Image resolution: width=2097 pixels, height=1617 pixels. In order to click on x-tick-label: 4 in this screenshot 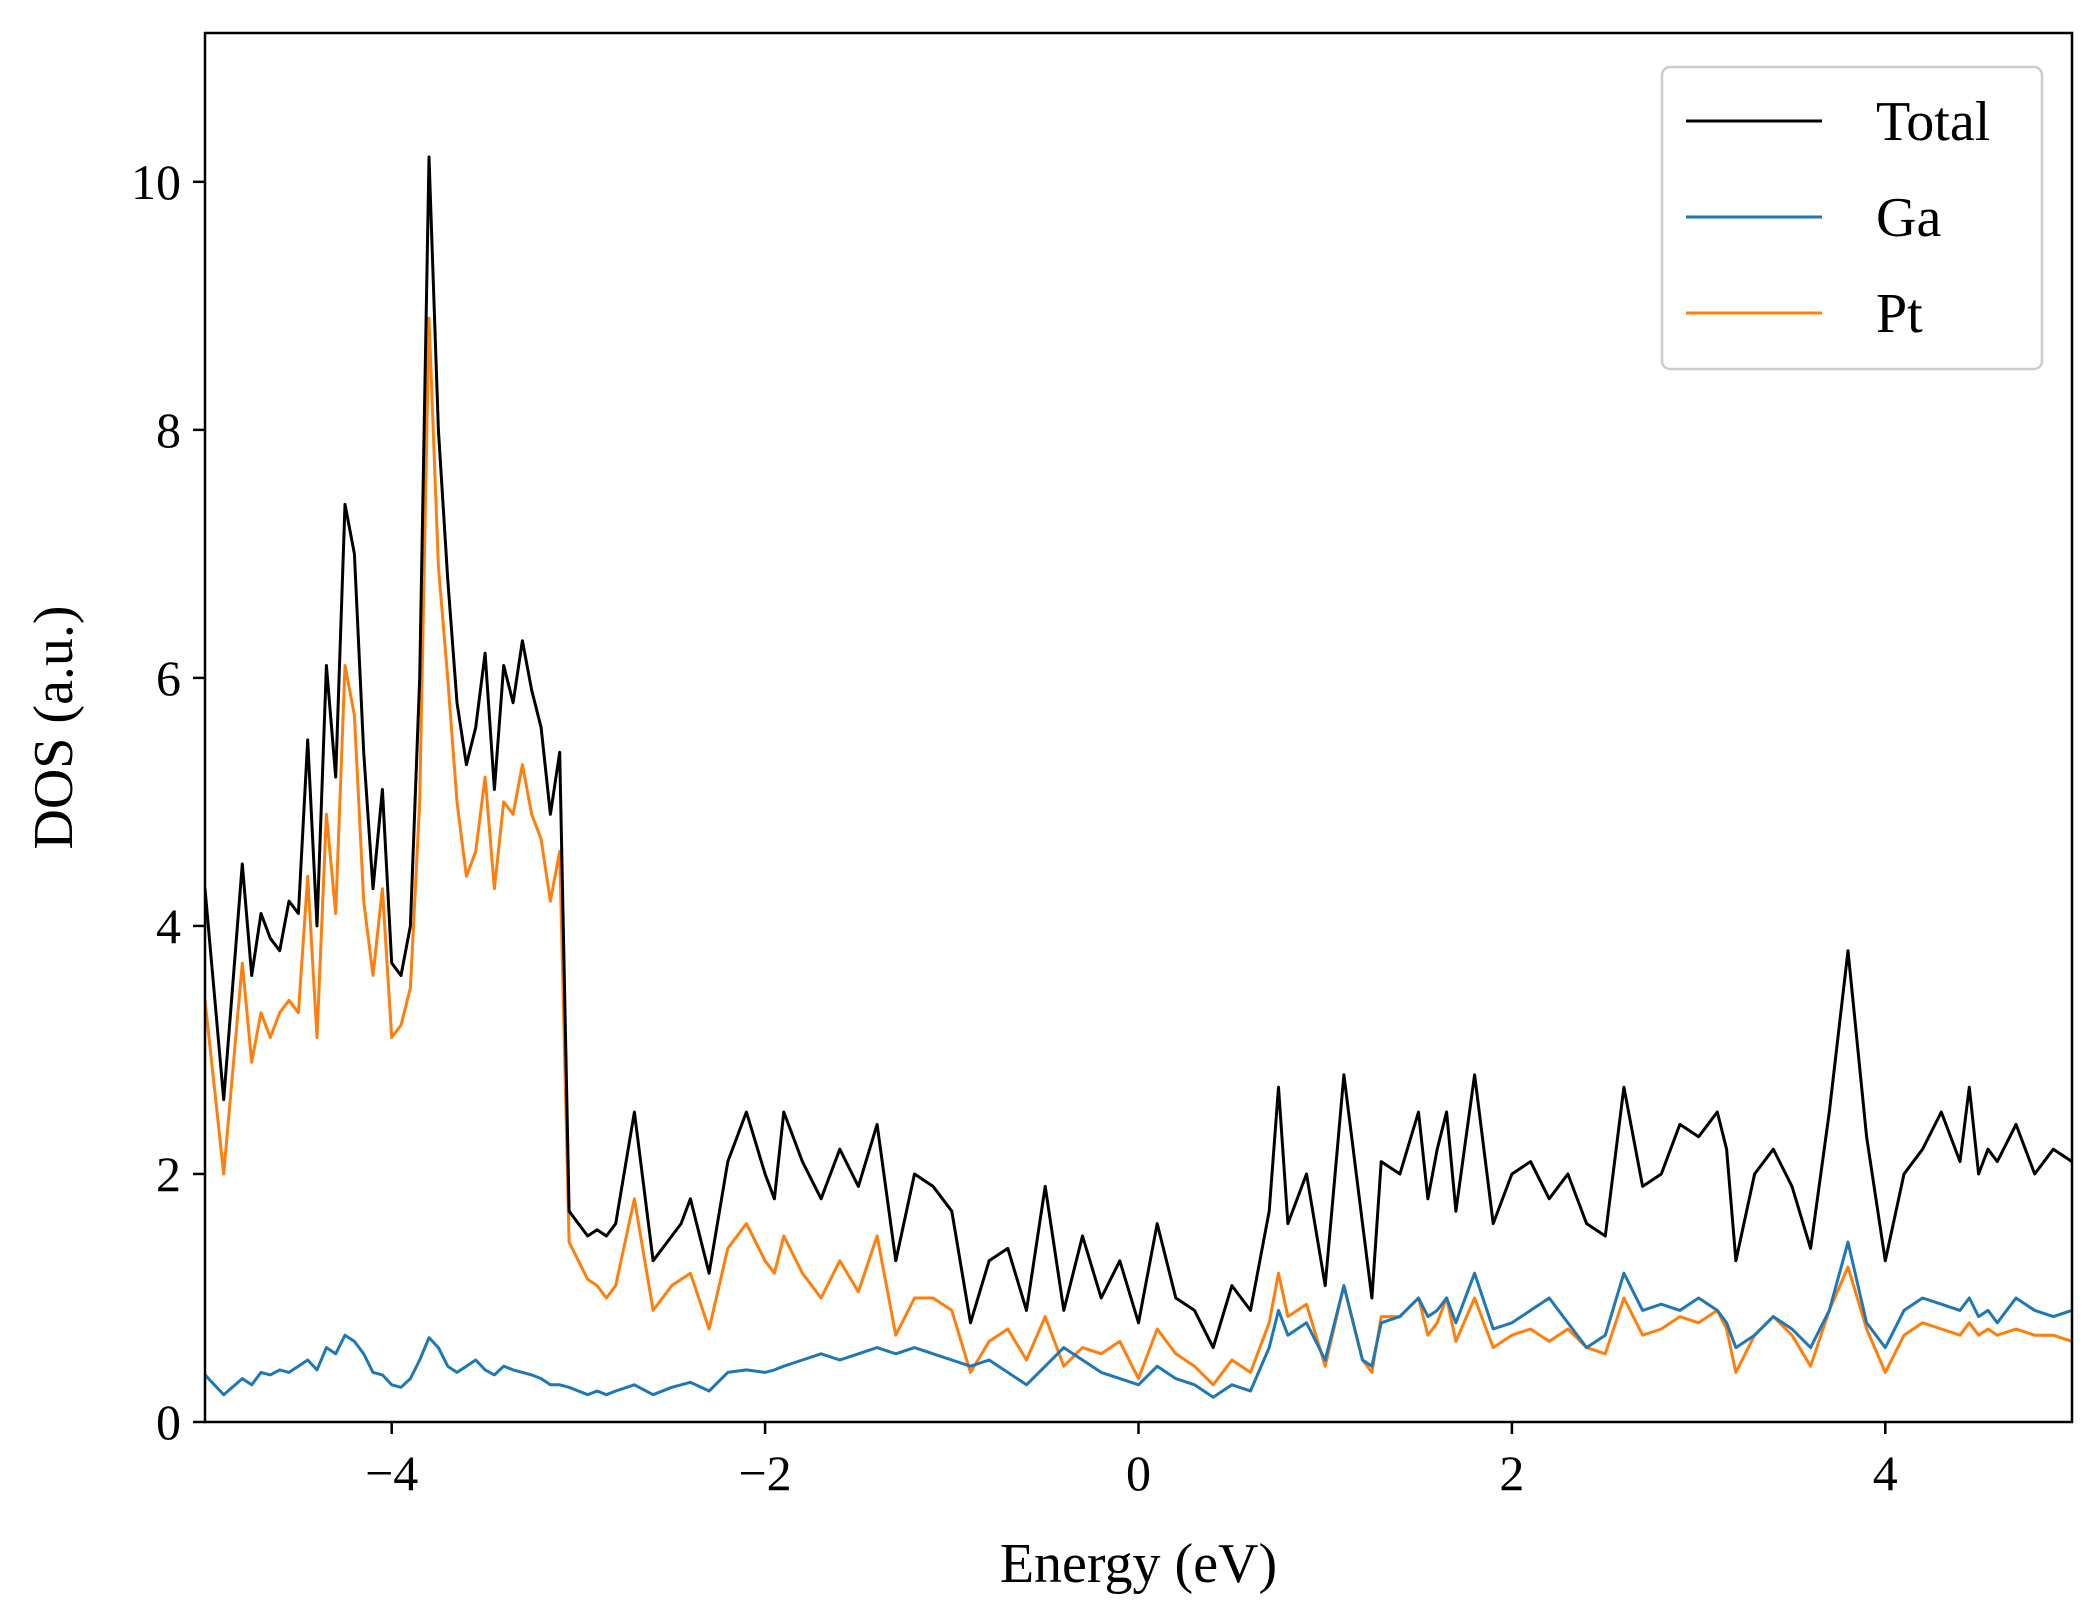, I will do `click(1885, 1473)`.